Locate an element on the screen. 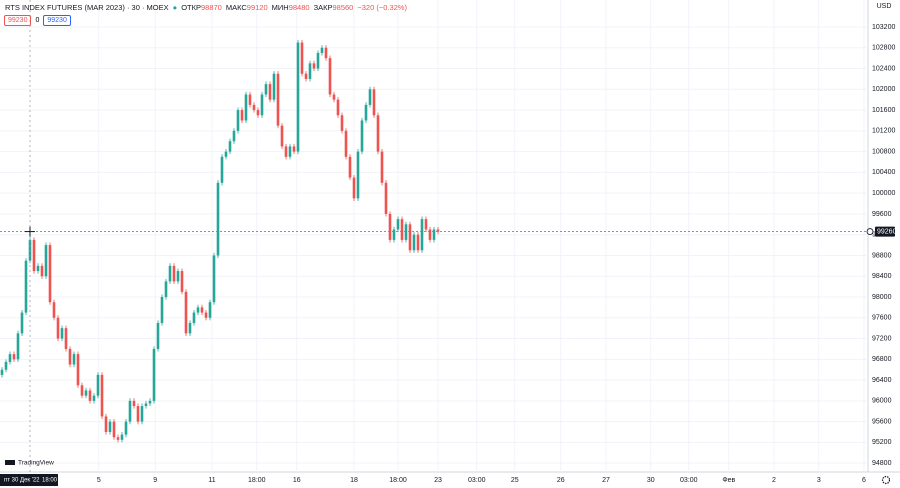 The height and width of the screenshot is (488, 900). y-tick-label: 96000 is located at coordinates (882, 401).